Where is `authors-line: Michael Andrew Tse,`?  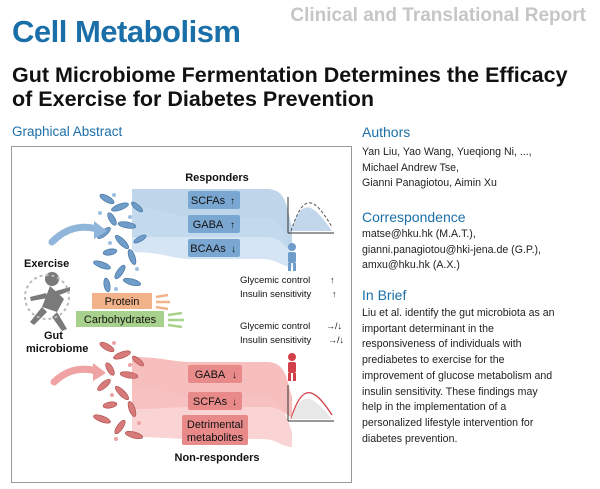
authors-line: Michael Andrew Tse, is located at coordinates (410, 167).